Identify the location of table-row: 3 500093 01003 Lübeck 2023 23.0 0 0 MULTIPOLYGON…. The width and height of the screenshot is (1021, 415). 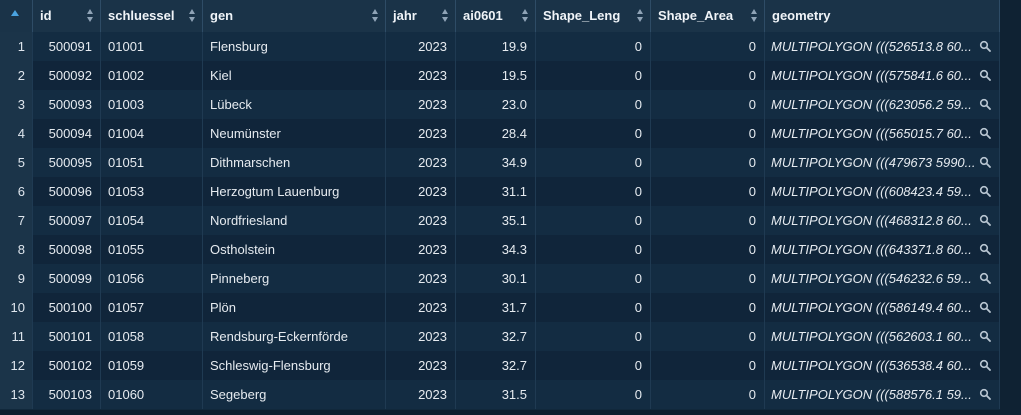
(500, 104).